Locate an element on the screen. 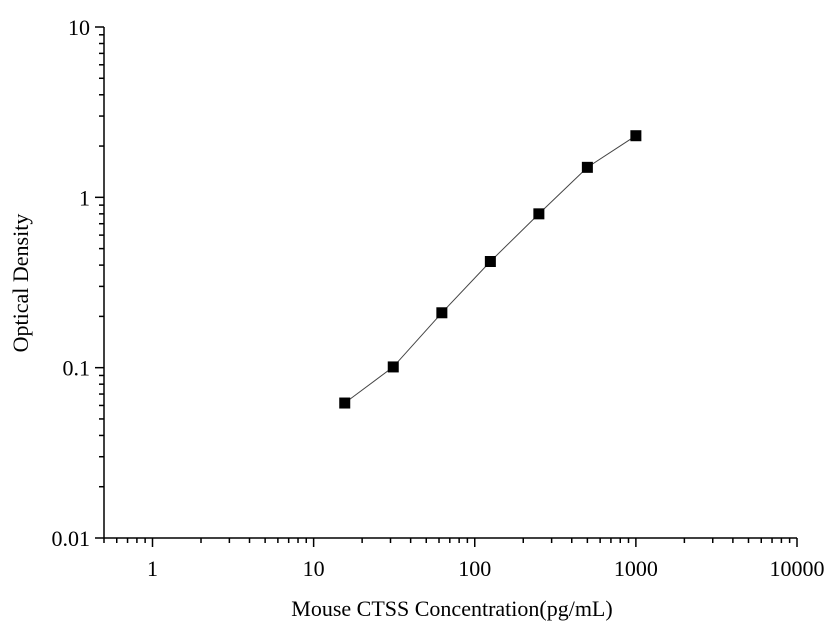  x-ticks: 1 10 100 1000 10000 is located at coordinates (464, 559).